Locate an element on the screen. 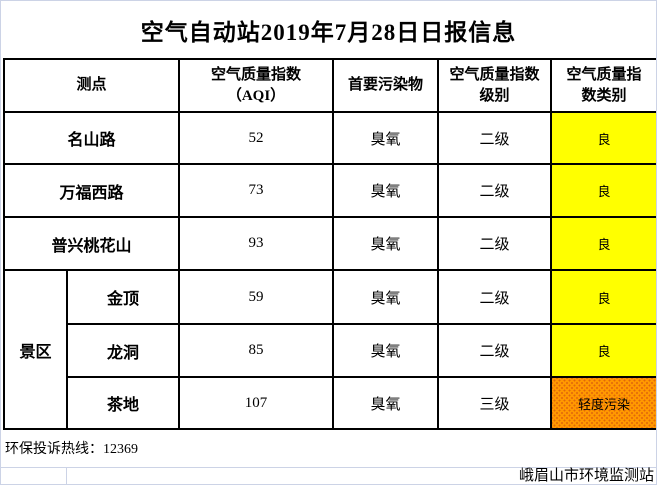 Image resolution: width=657 pixels, height=485 pixels. site-cell: 金顶 is located at coordinates (123, 297).